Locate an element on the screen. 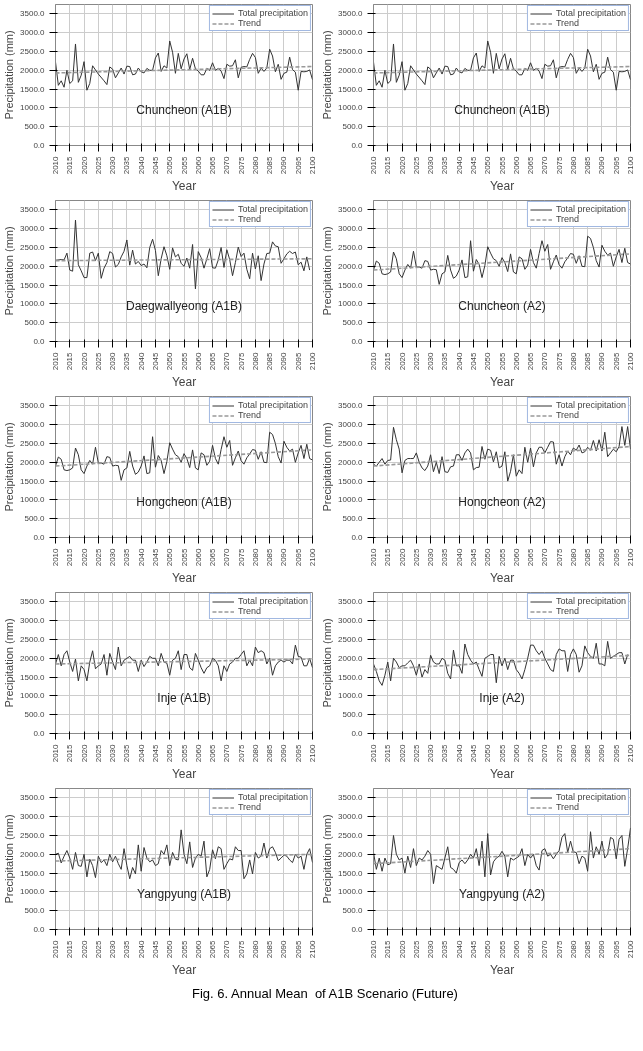 The width and height of the screenshot is (643, 1051). x-tick-label: 2025 is located at coordinates (98, 949).